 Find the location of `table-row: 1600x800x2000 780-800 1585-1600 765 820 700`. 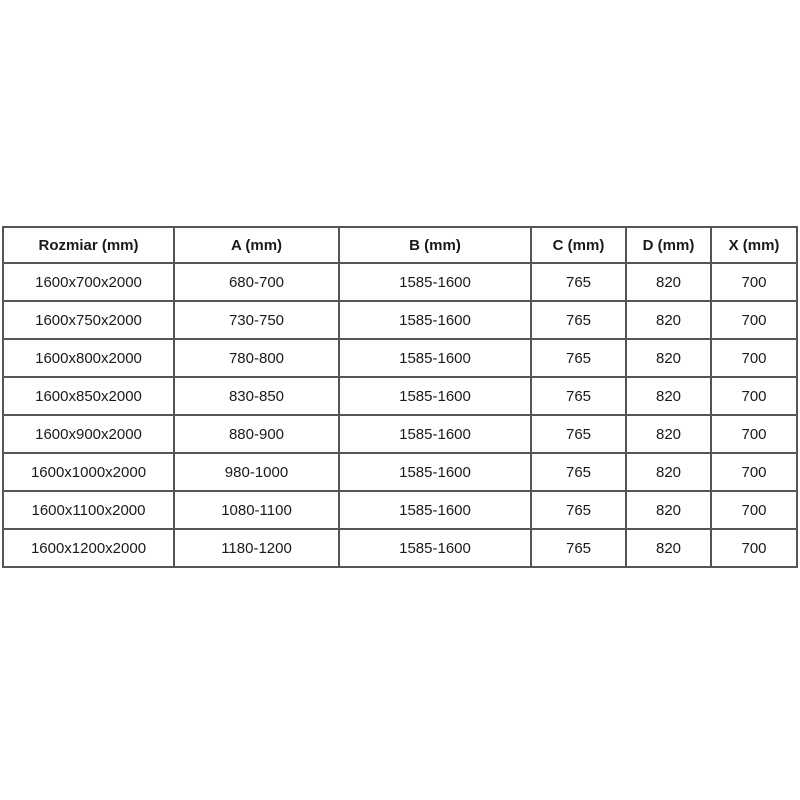

table-row: 1600x800x2000 780-800 1585-1600 765 820 700 is located at coordinates (400, 358).